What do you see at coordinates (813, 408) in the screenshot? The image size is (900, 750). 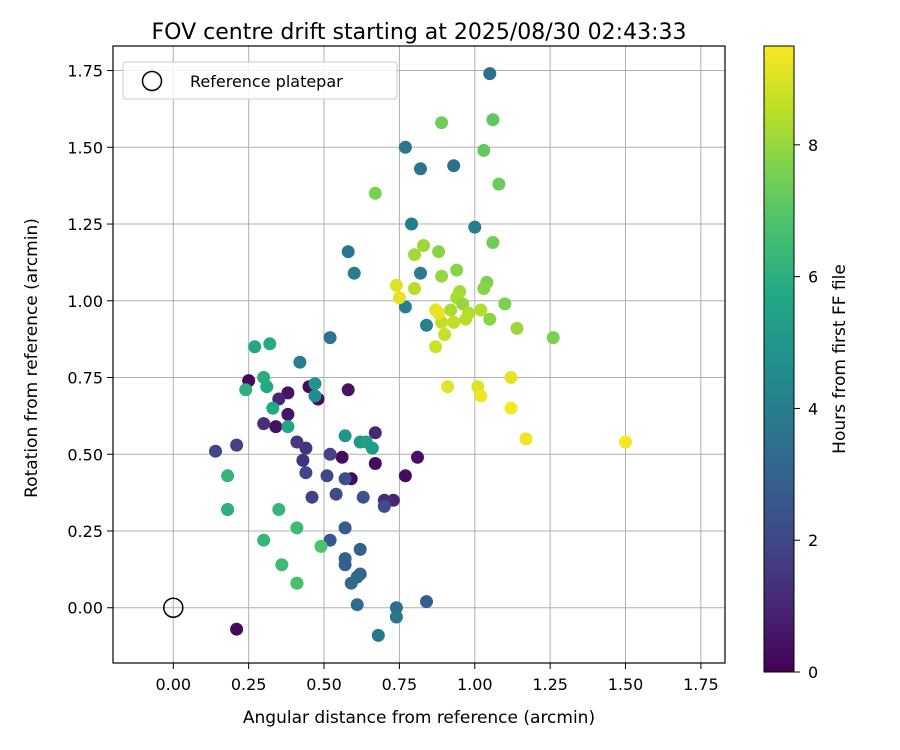 I see `colorbar-tick-label: 4` at bounding box center [813, 408].